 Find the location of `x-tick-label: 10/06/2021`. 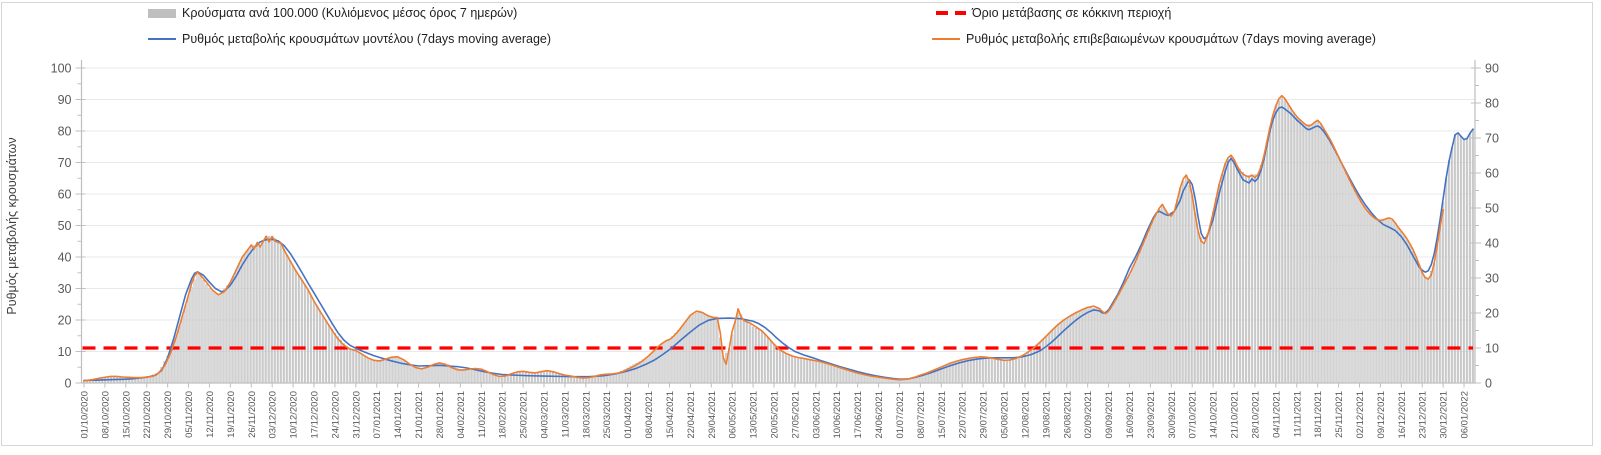

x-tick-label: 10/06/2021 is located at coordinates (837, 415).